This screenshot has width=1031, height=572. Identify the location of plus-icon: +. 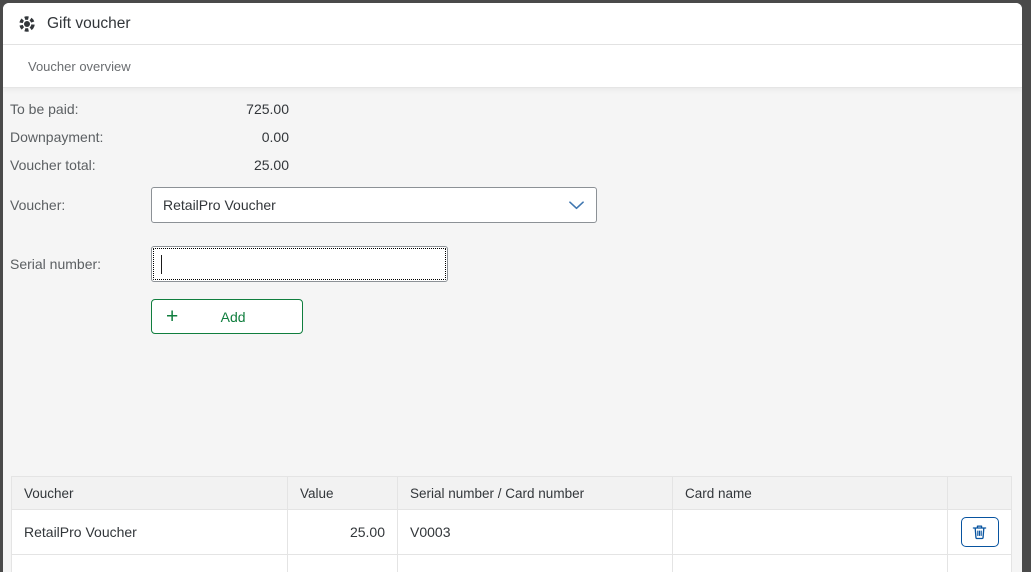
(172, 316).